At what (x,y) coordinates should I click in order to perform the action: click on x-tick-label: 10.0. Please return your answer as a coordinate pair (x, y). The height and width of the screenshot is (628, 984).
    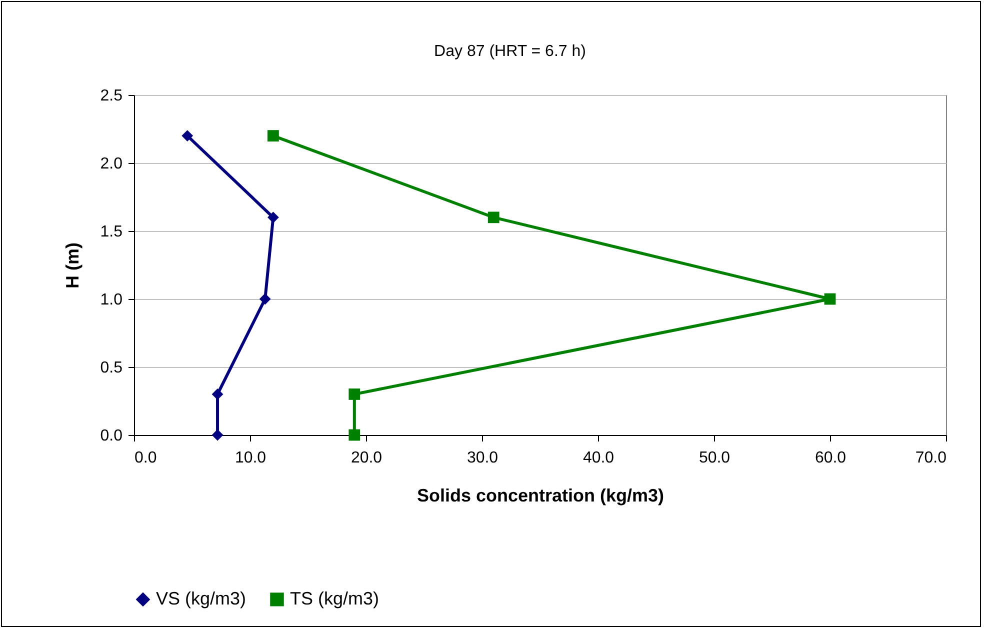
    Looking at the image, I should click on (250, 458).